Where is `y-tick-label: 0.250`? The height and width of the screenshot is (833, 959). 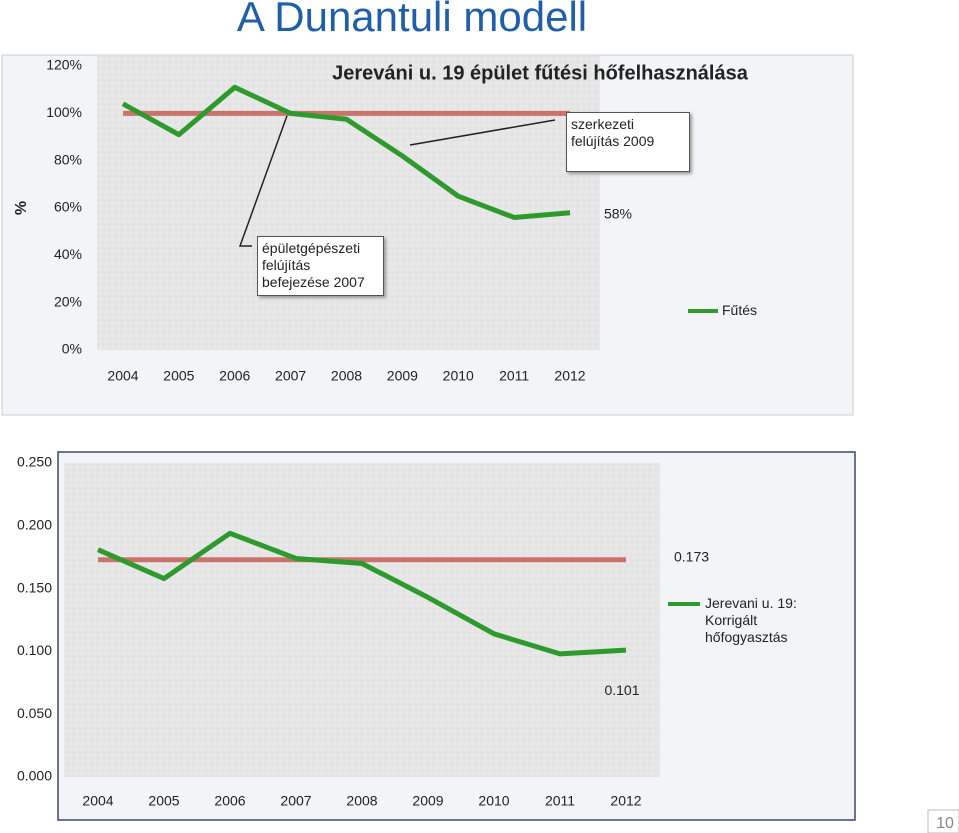
y-tick-label: 0.250 is located at coordinates (34, 462).